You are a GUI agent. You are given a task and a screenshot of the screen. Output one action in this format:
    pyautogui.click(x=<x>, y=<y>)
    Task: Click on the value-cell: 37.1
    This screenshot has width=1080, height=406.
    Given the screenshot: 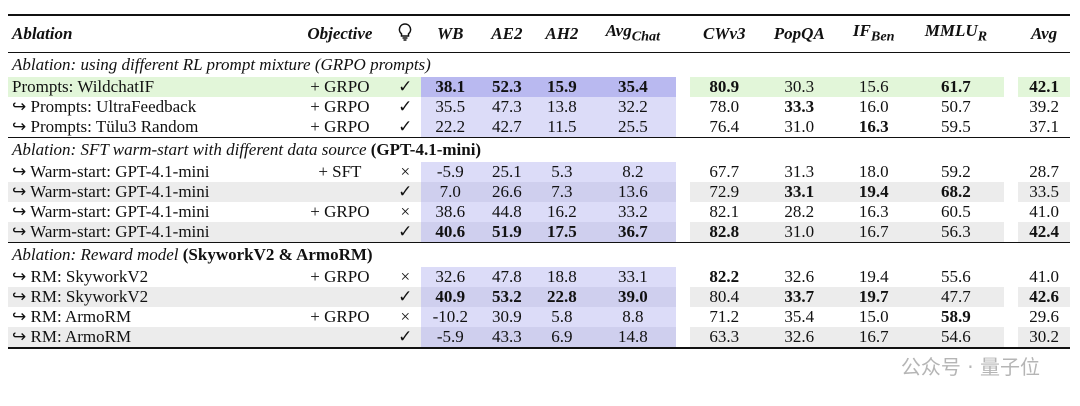 What is the action you would take?
    pyautogui.click(x=1044, y=126)
    